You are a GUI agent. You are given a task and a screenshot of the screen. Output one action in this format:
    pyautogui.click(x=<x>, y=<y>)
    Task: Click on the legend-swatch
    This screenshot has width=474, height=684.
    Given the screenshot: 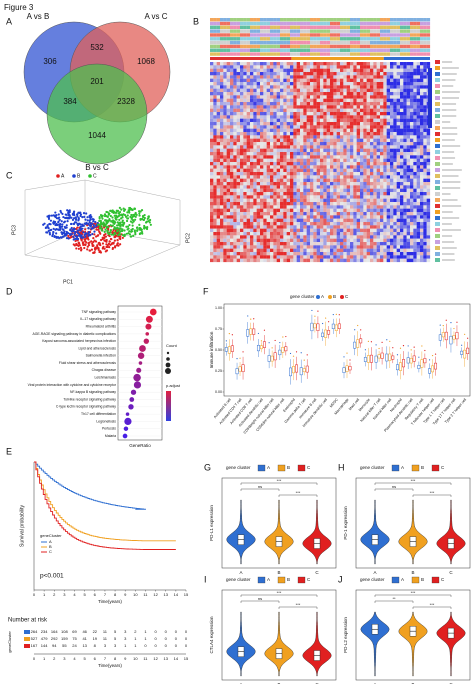 What is the action you would take?
    pyautogui.click(x=437, y=116)
    